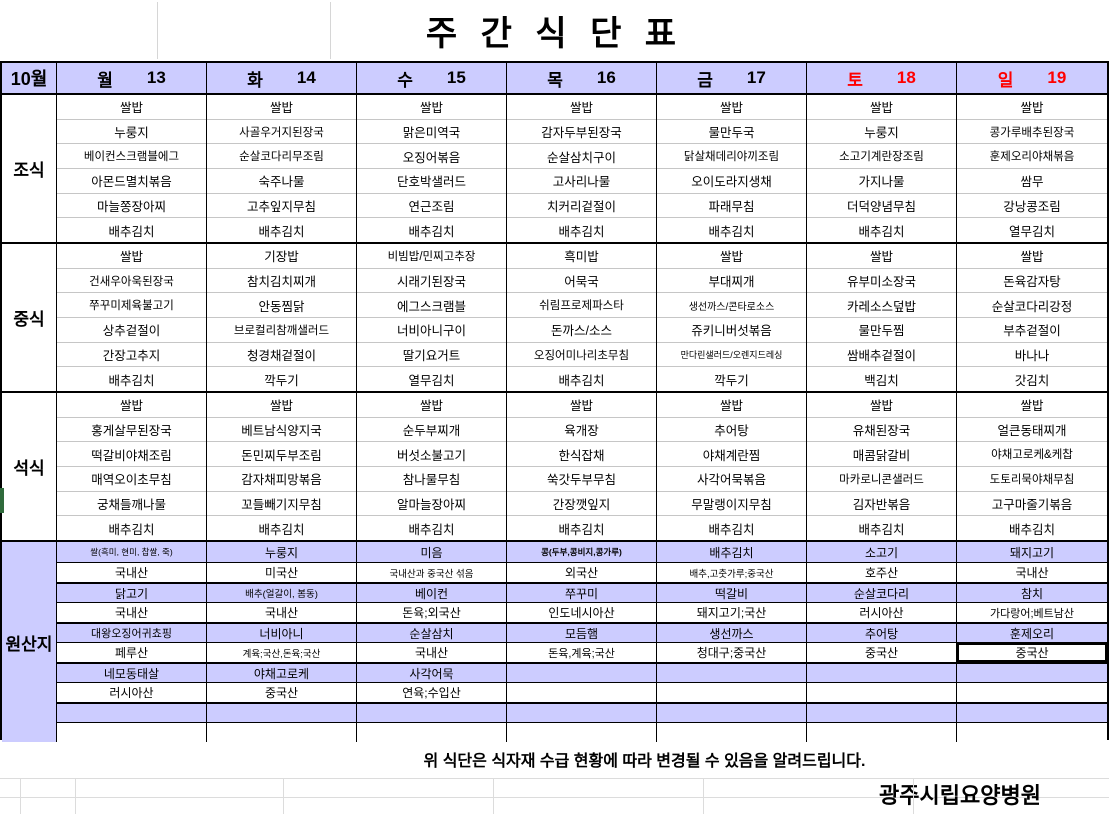 The width and height of the screenshot is (1109, 814). Describe the element at coordinates (431, 181) in the screenshot. I see `menu-cell: 단호박샐러드` at that location.